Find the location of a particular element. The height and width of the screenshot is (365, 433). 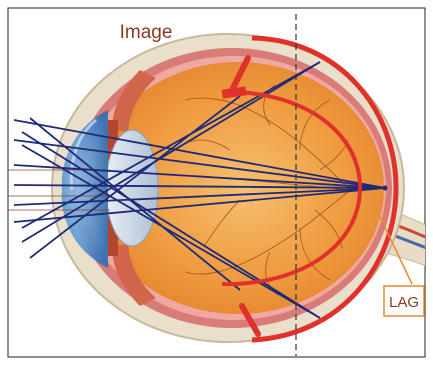

lag-label: LAG is located at coordinates (404, 302).